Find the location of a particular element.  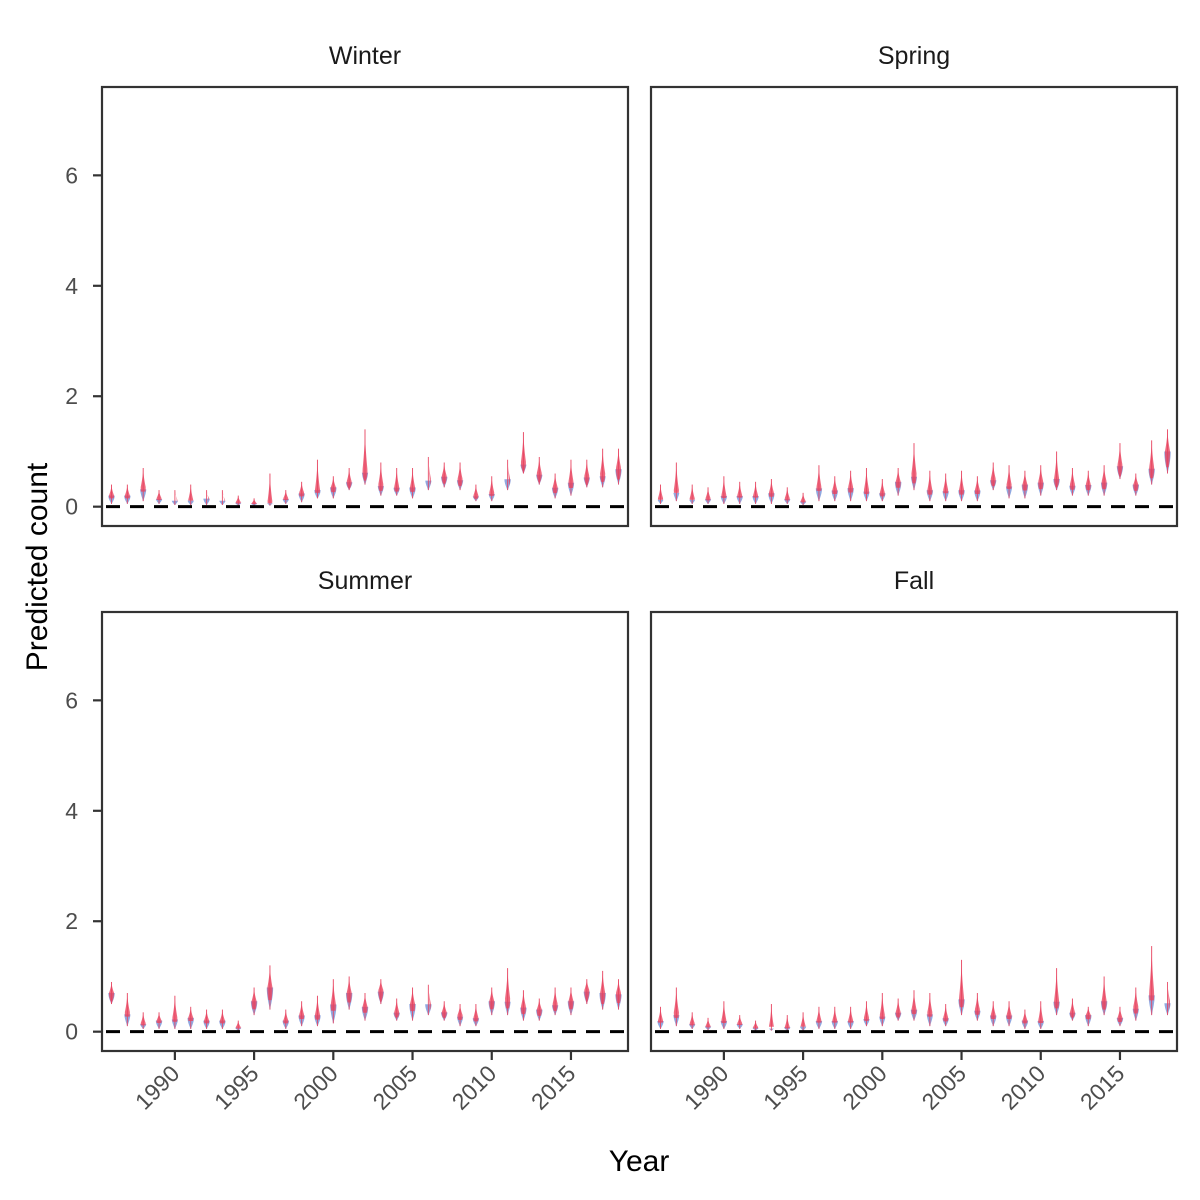

violin-2003 is located at coordinates (930, 486).